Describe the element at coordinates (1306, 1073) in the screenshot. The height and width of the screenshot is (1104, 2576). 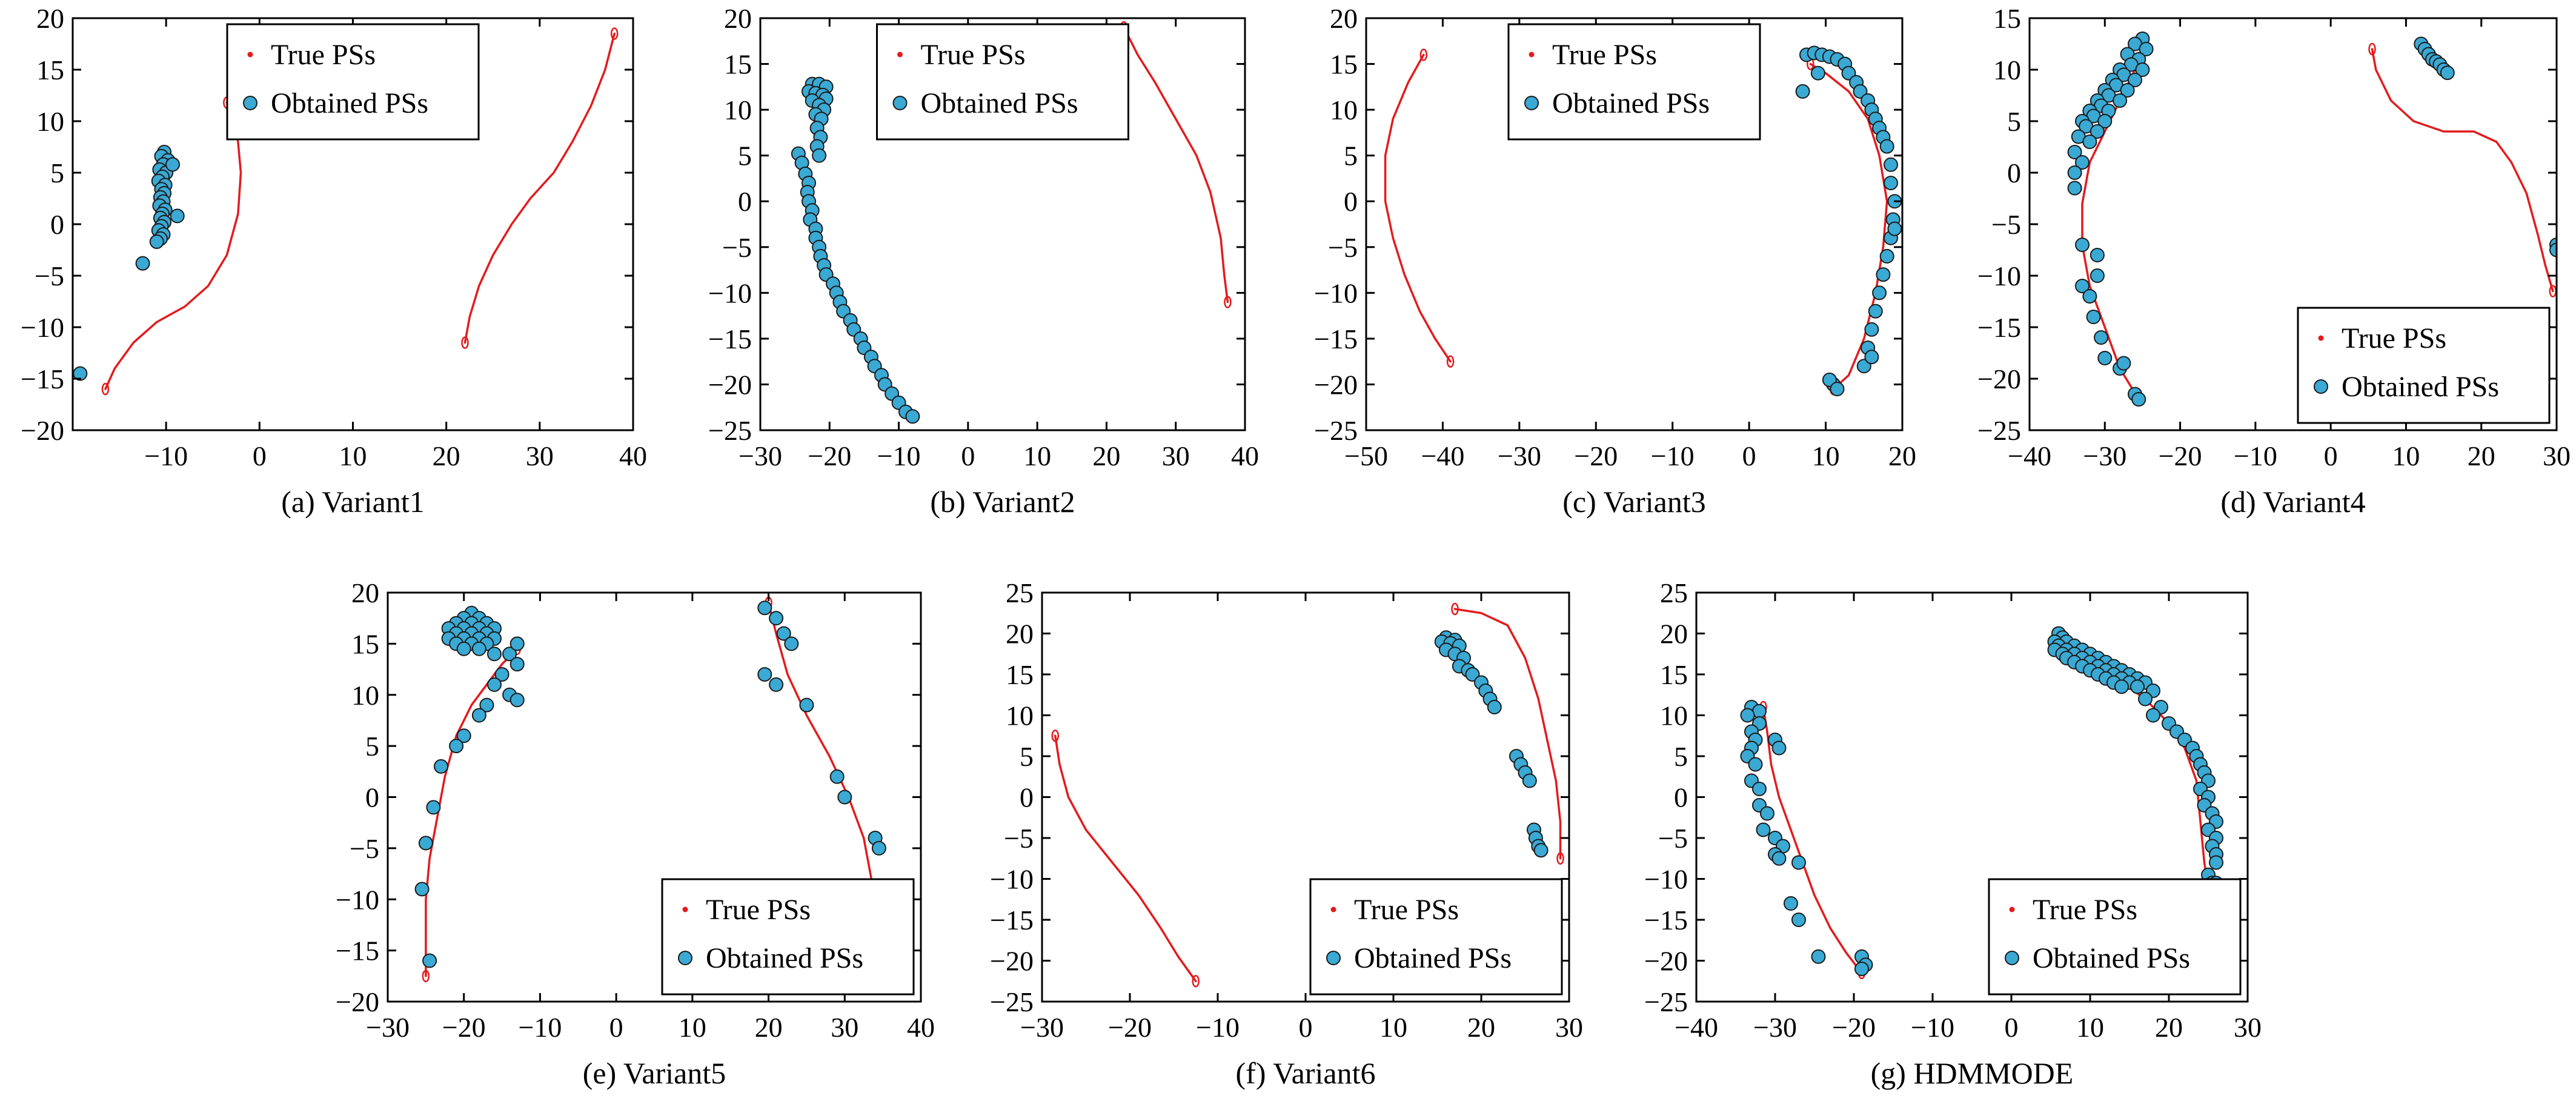
I see `subplot-caption: (f) Variant6` at that location.